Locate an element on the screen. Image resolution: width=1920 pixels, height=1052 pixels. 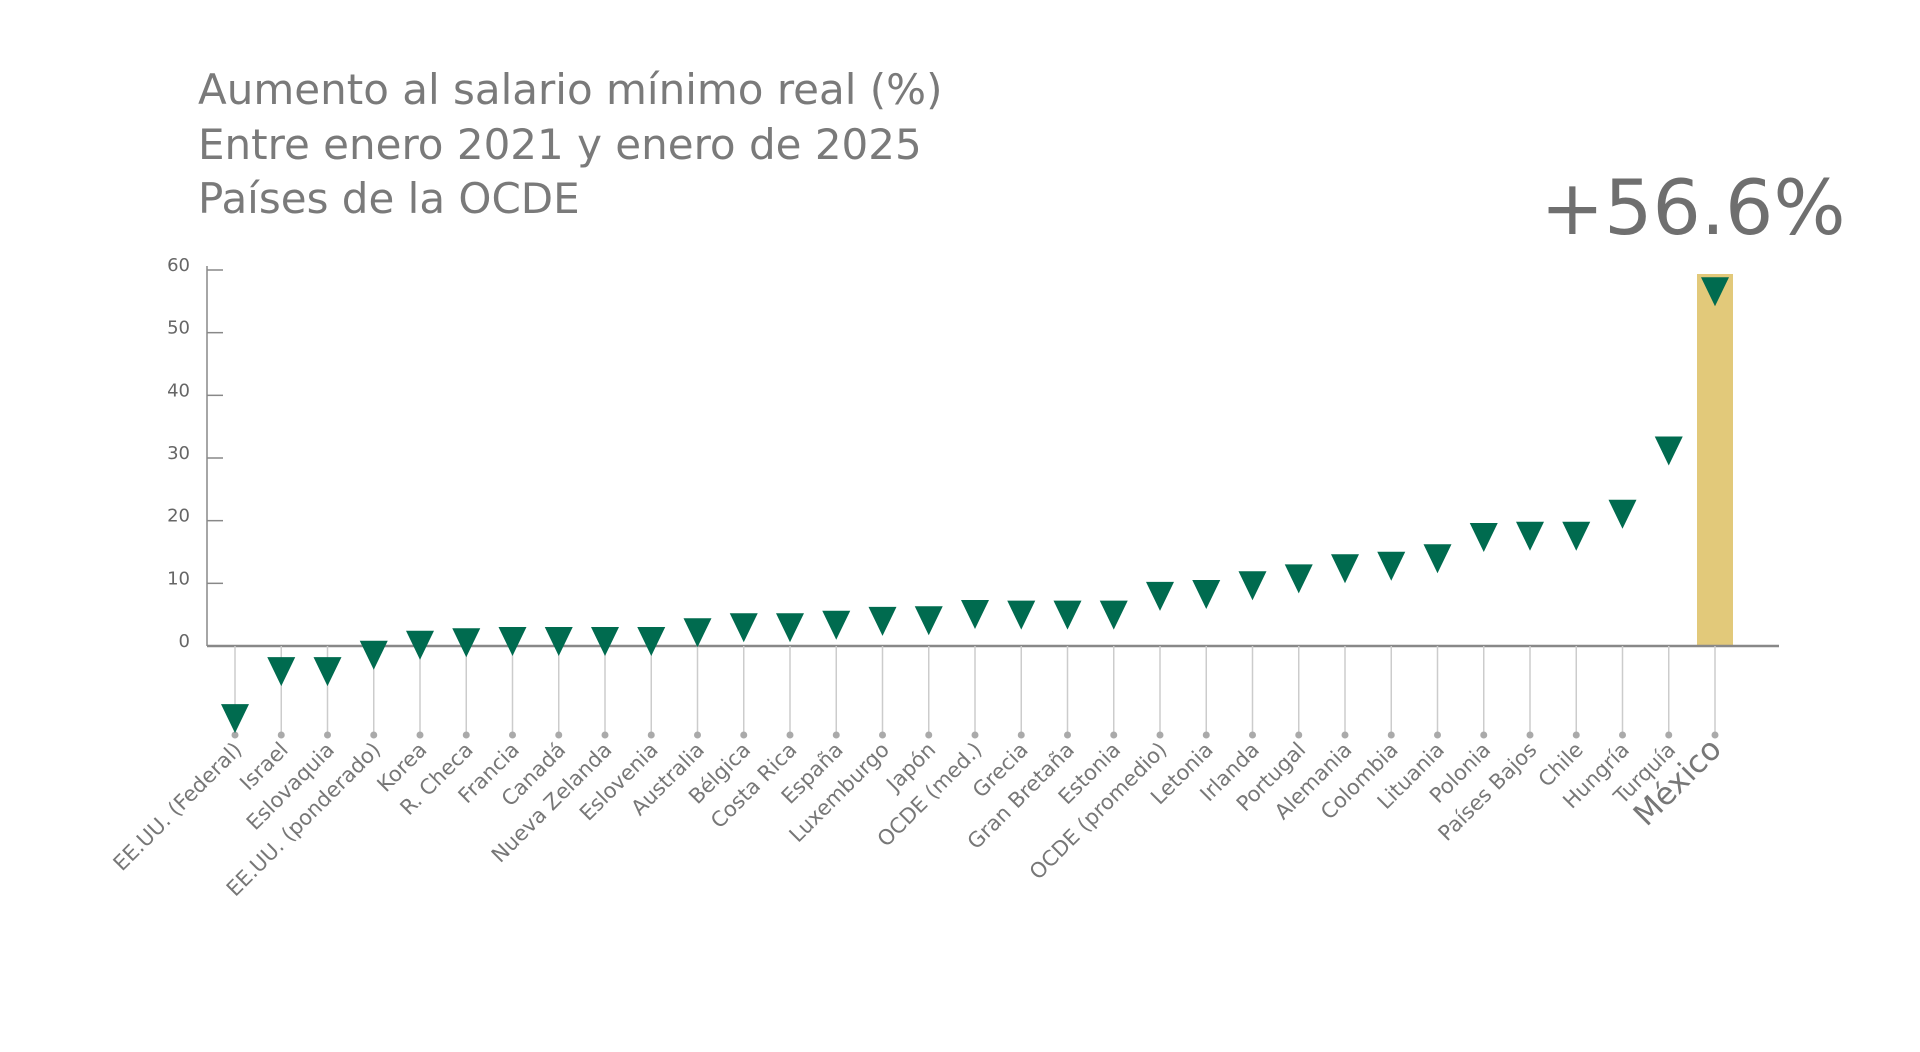
x-tick-label: EE.UU. (Federal) is located at coordinates (178, 807).